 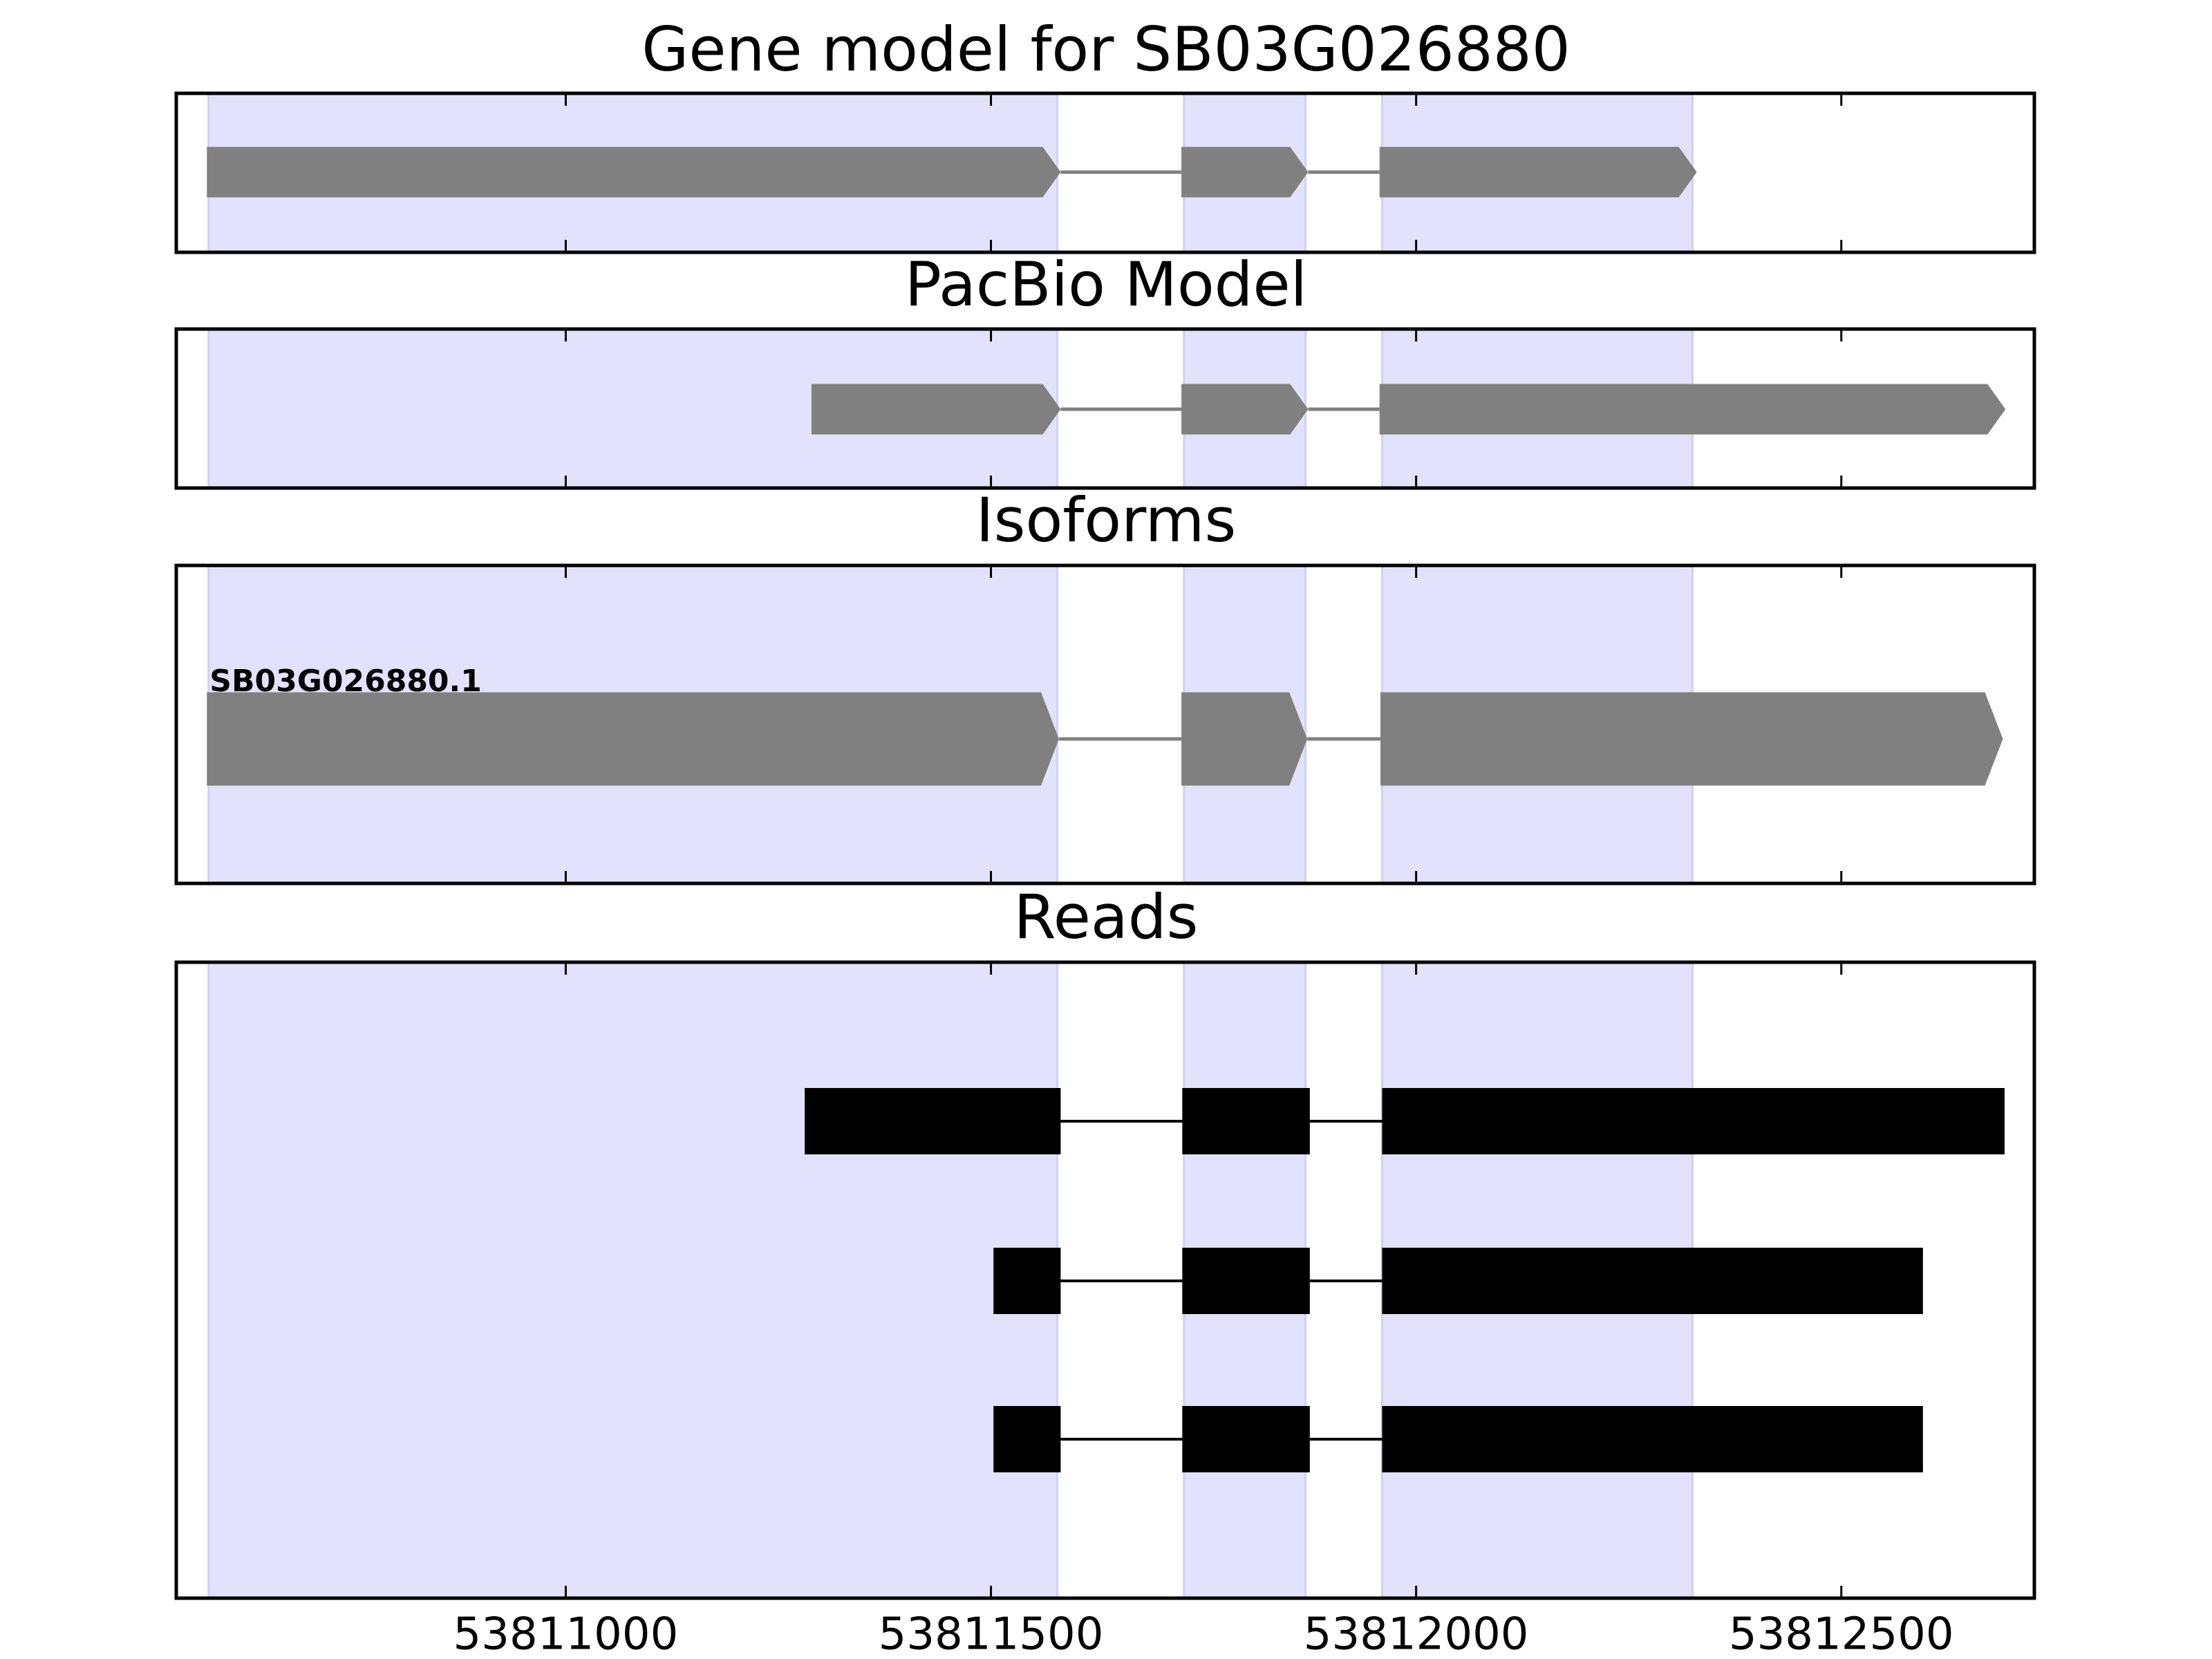 What do you see at coordinates (1106, 284) in the screenshot?
I see `panel-title: PacBio Model` at bounding box center [1106, 284].